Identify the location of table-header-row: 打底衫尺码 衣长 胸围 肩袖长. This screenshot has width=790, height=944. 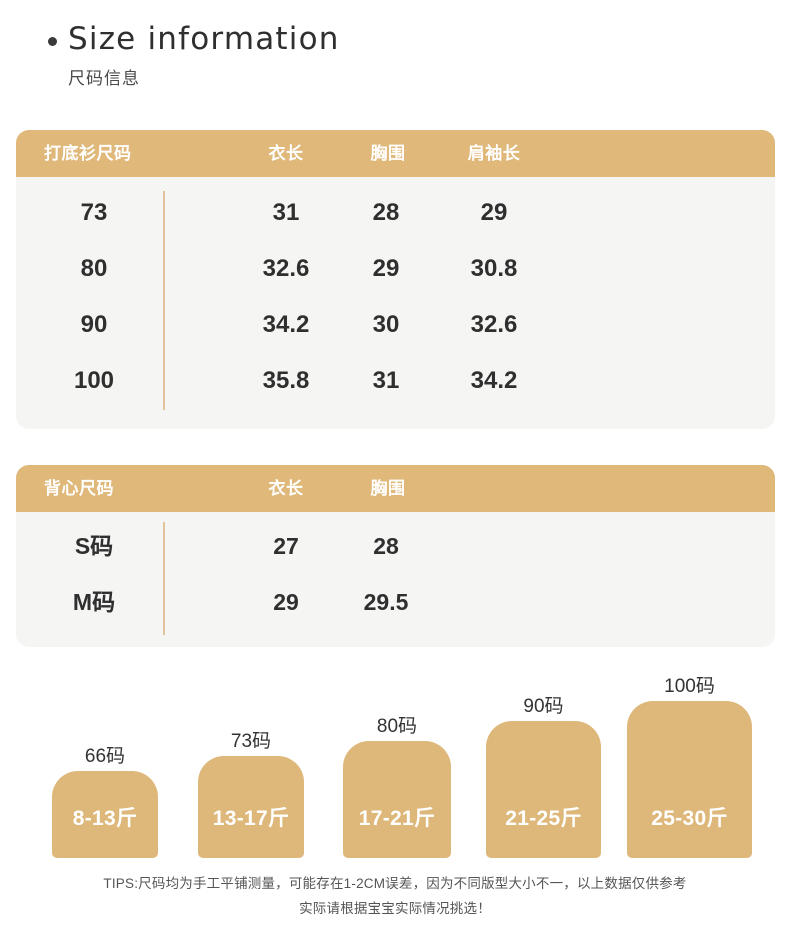
(395, 153).